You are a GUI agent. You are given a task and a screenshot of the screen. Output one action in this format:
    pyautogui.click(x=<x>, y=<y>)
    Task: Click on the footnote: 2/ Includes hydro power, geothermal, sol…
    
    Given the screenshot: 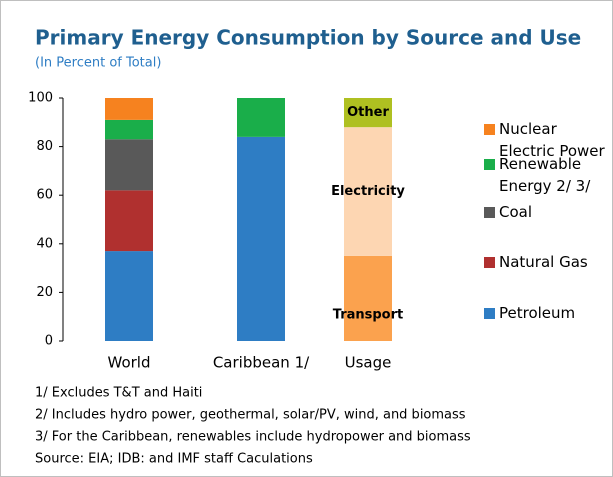 What is the action you would take?
    pyautogui.click(x=250, y=415)
    